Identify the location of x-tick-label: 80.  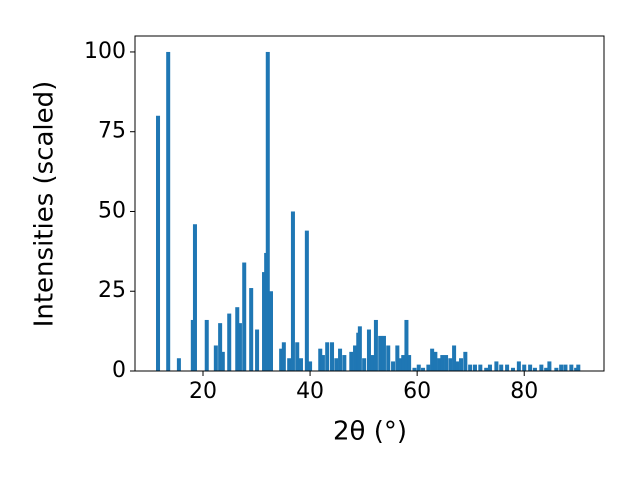
(524, 391).